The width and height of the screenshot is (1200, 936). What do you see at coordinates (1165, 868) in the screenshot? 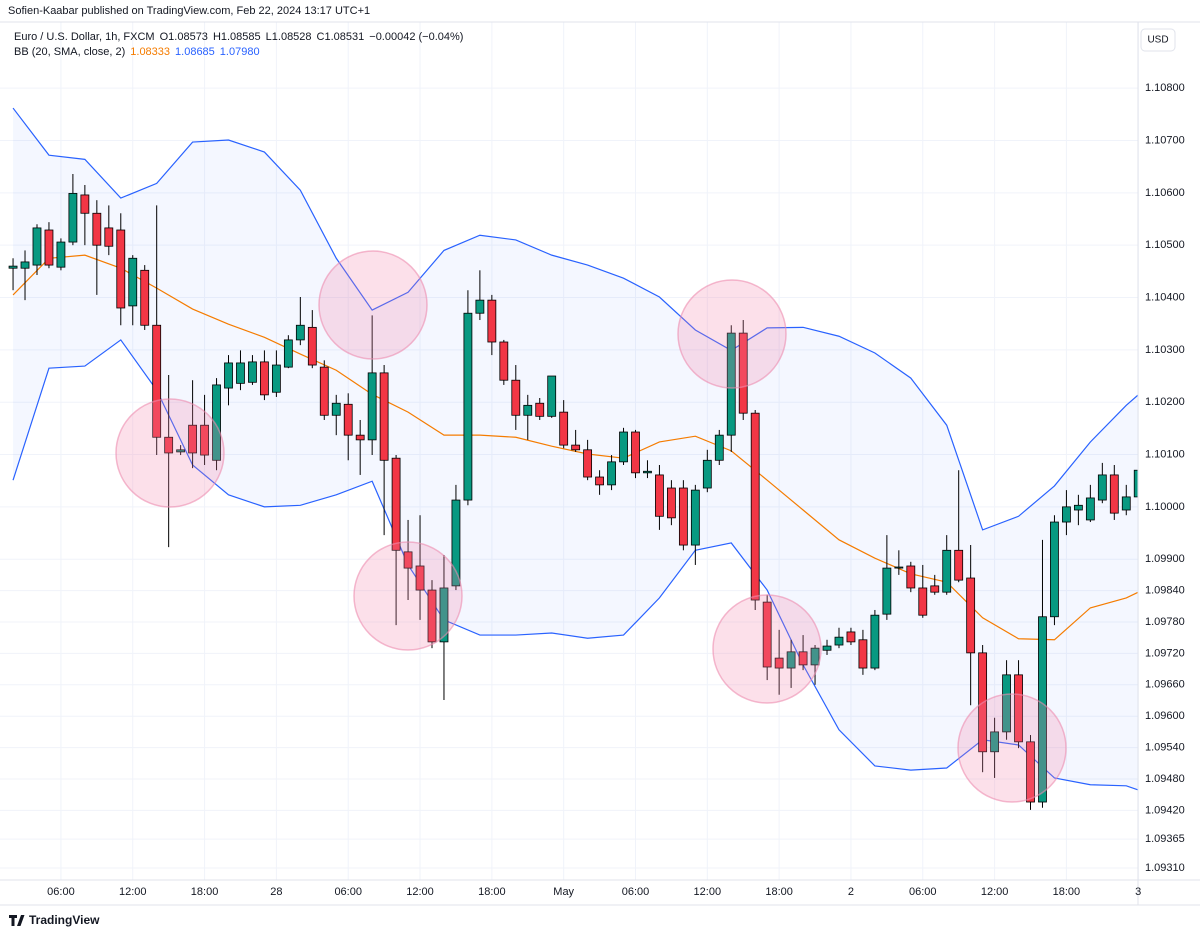
I see `y-tick-label: 1.09310` at bounding box center [1165, 868].